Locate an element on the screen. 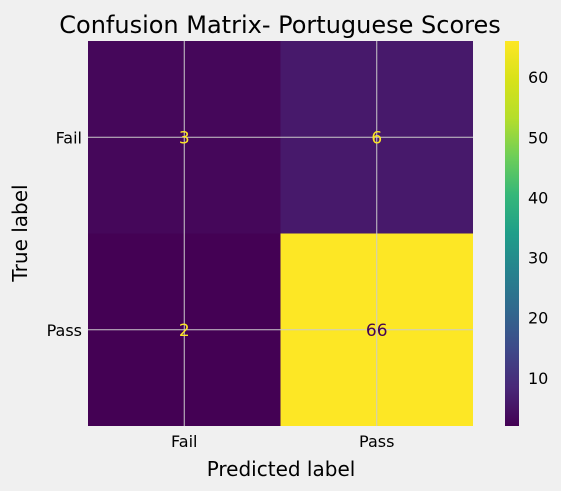 The image size is (561, 491). cell-value-label: 66 is located at coordinates (377, 331).